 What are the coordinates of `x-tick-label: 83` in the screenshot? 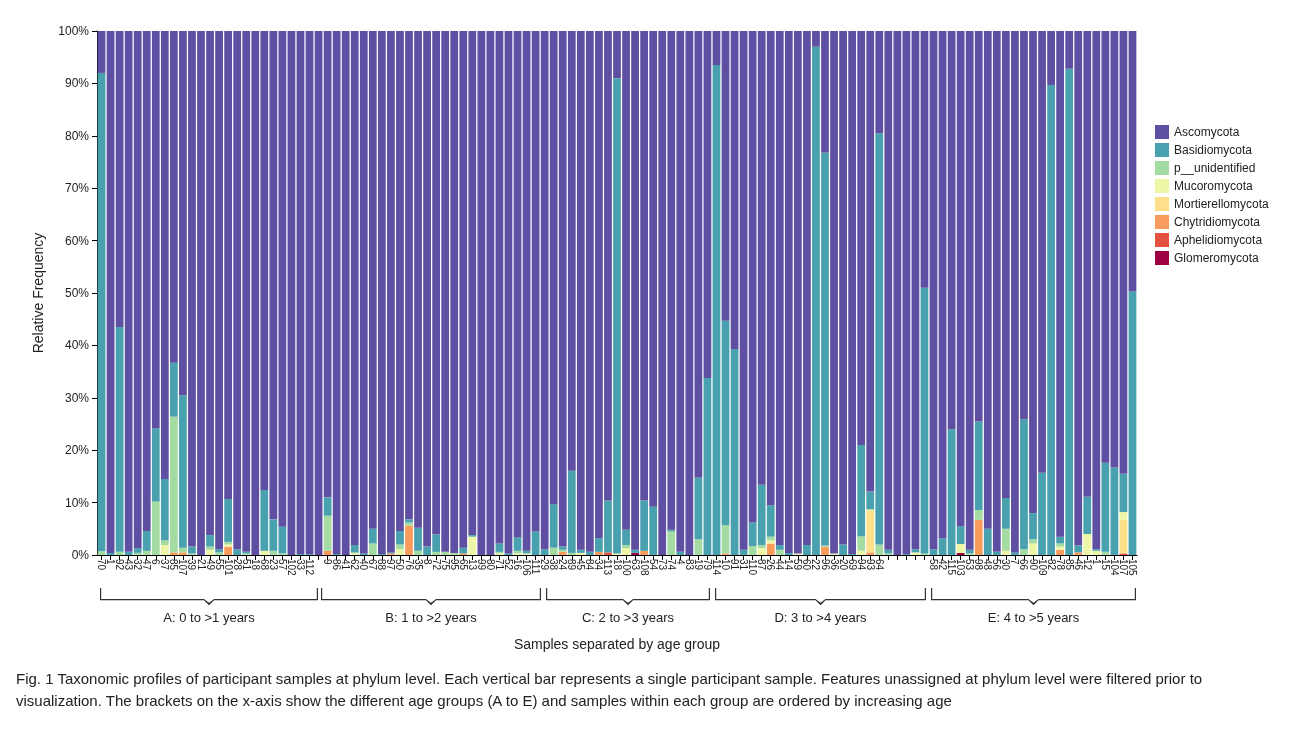 It's located at (689, 565).